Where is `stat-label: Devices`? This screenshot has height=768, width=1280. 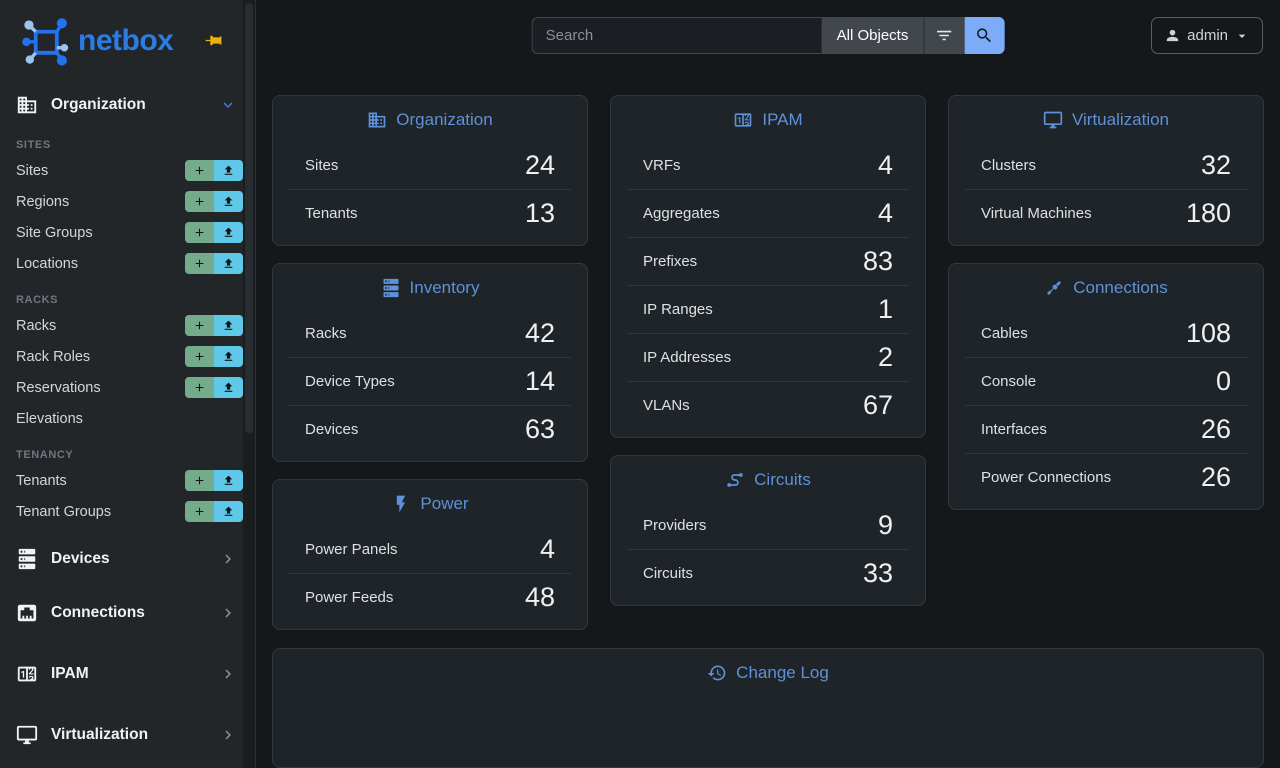
stat-label: Devices is located at coordinates (332, 429).